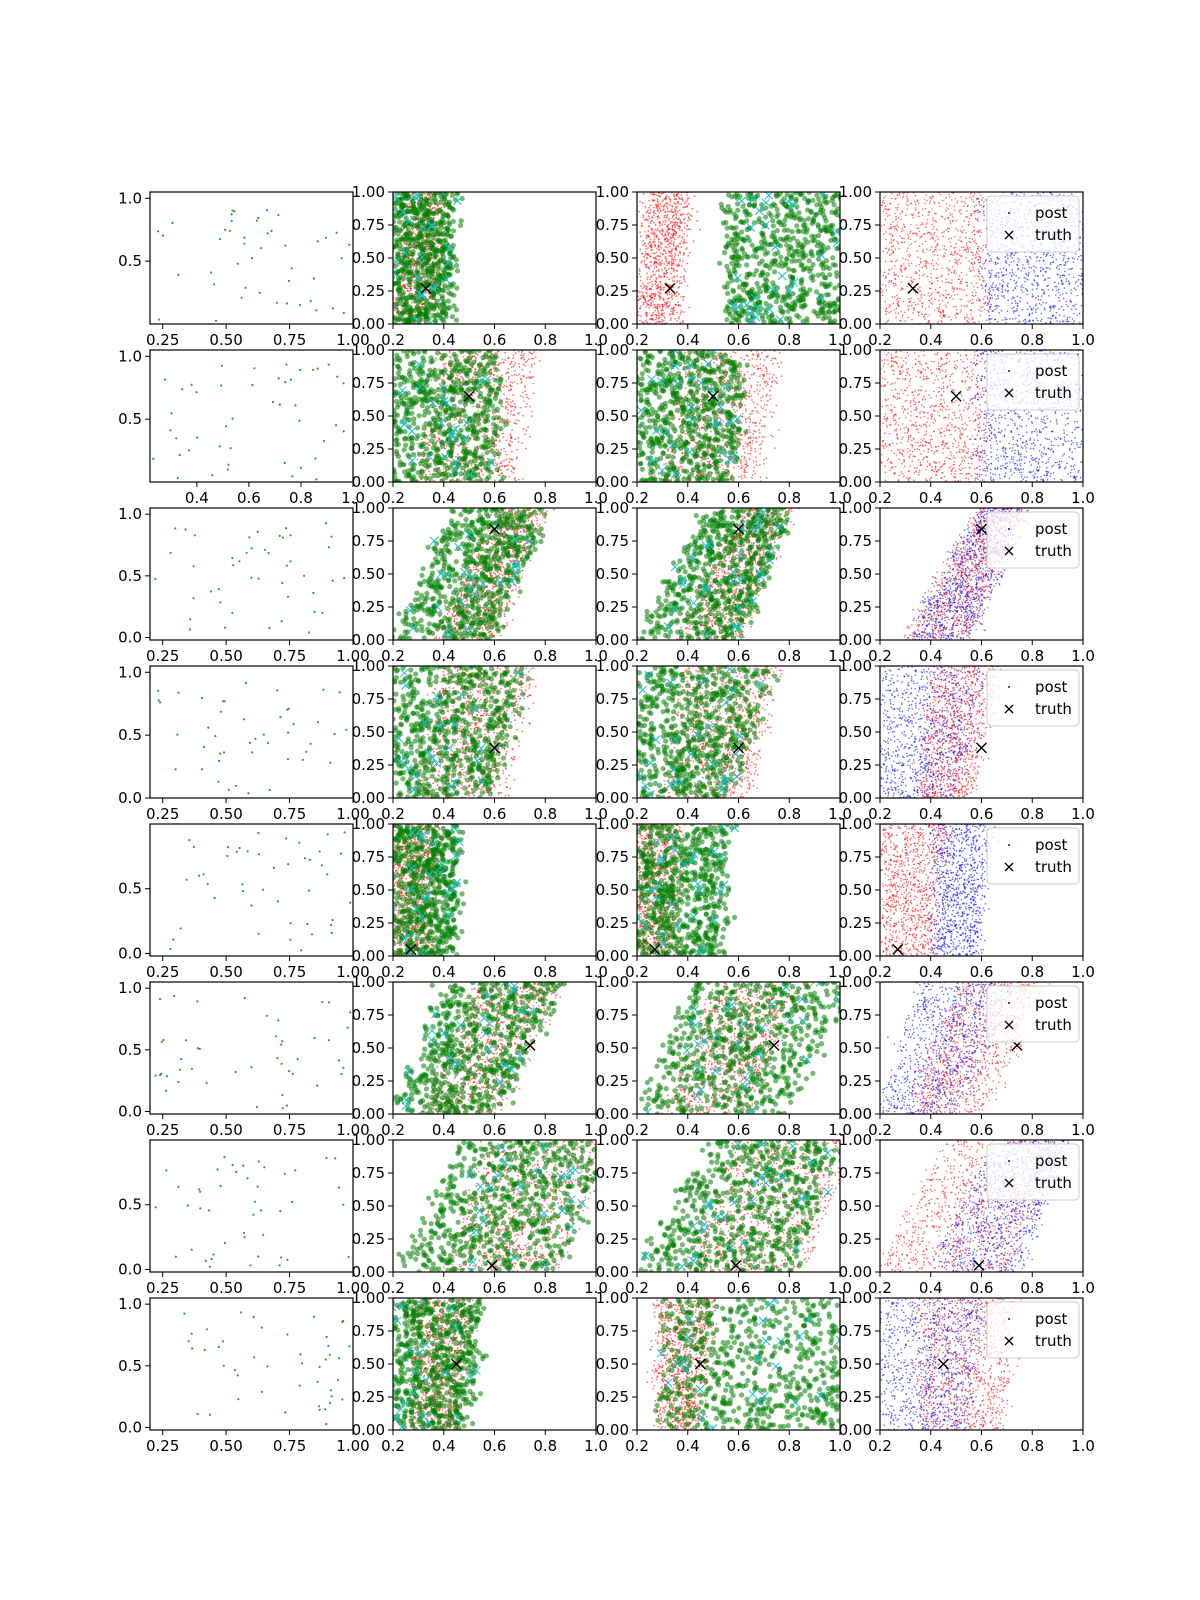  I want to click on observation-point, so click(216, 320).